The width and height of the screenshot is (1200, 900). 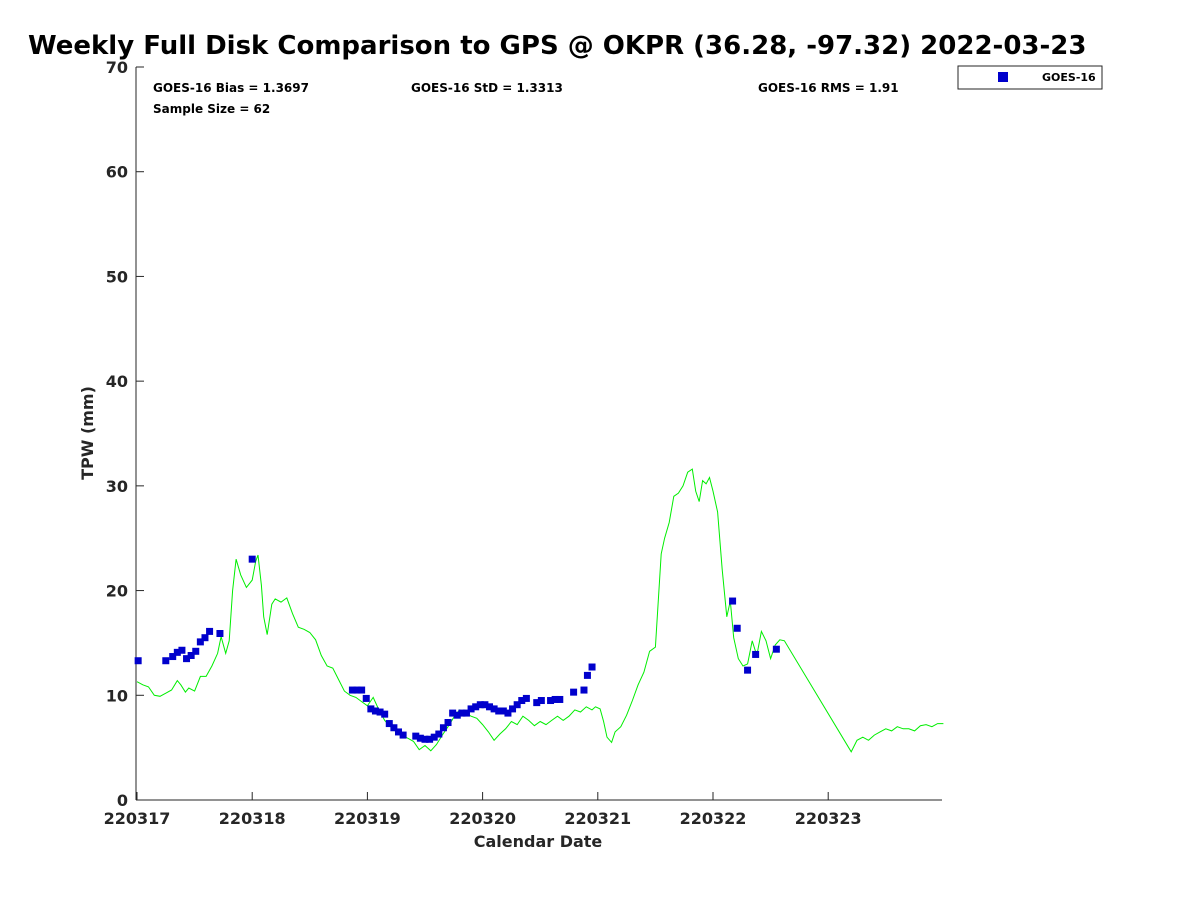 What do you see at coordinates (1069, 77) in the screenshot?
I see `legend-label-goes16: GOES-16` at bounding box center [1069, 77].